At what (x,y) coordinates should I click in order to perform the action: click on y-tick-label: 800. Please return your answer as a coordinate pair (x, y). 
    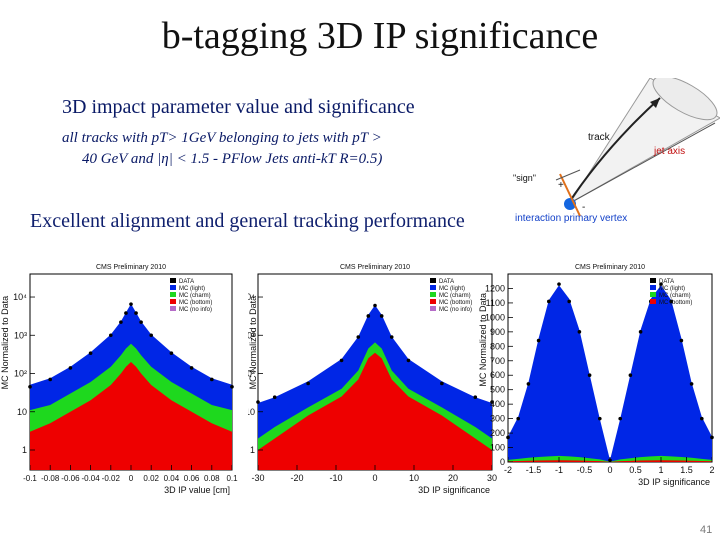
    Looking at the image, I should click on (497, 346).